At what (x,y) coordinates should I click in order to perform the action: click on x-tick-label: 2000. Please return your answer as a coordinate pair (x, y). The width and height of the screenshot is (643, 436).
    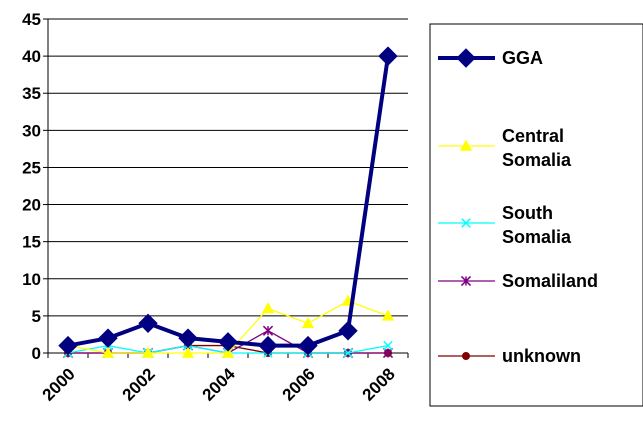
    Looking at the image, I should click on (59, 384).